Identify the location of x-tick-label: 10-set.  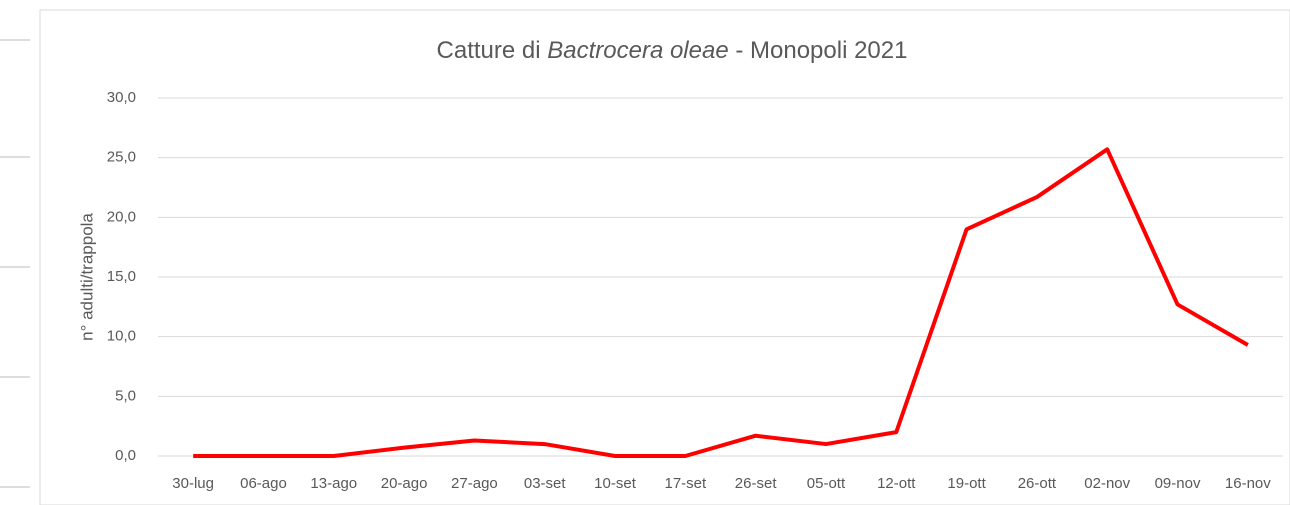
(615, 483).